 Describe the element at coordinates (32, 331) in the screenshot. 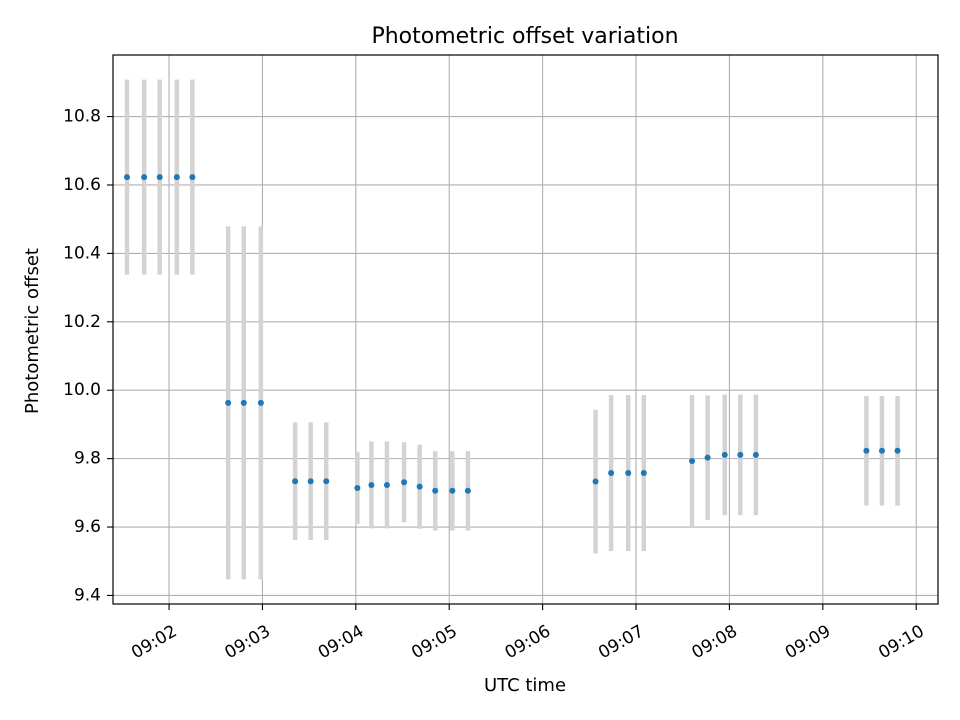

I see `y-axis-label: Photometric offset` at that location.